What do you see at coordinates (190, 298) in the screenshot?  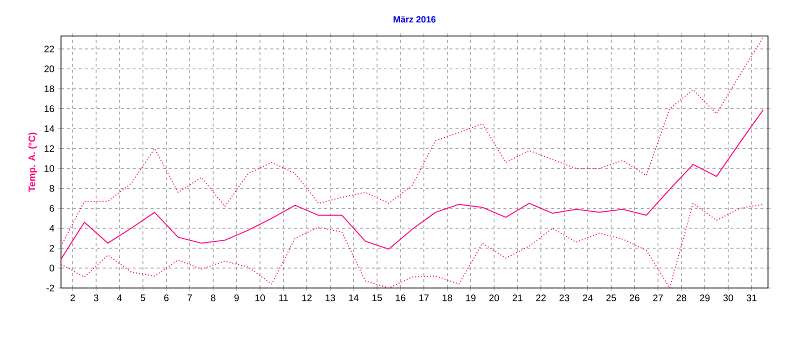 I see `x-tick-label: 7` at bounding box center [190, 298].